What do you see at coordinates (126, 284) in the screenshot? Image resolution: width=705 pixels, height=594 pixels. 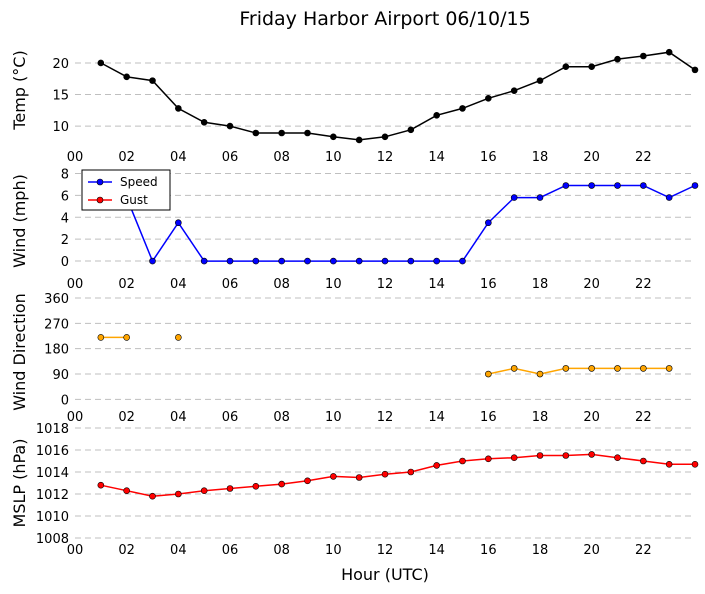 I see `wind-x-tick-label: 02` at bounding box center [126, 284].